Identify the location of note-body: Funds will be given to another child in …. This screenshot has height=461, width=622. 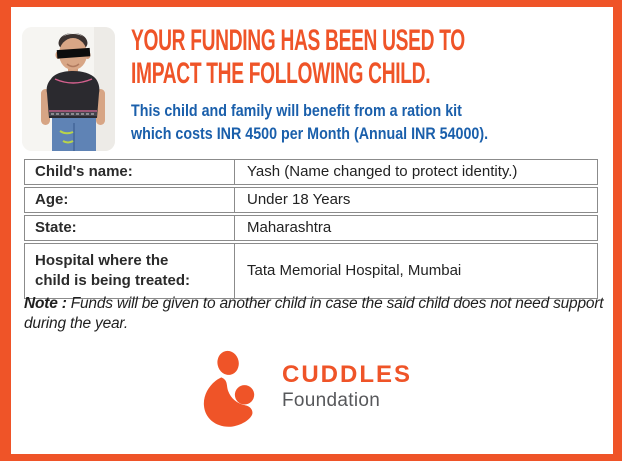
(314, 313).